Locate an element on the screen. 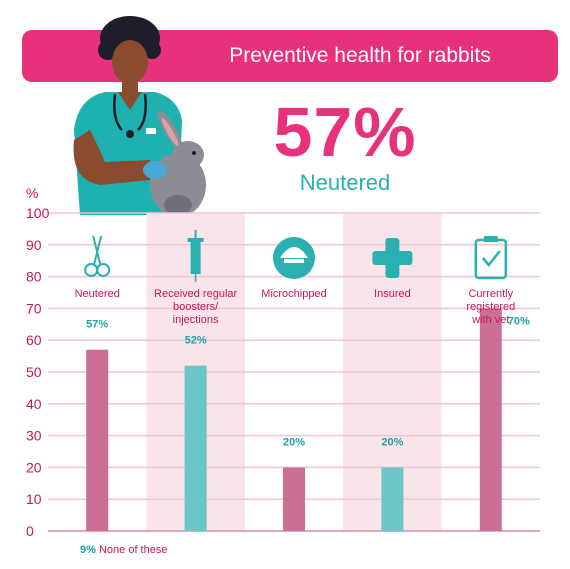 The height and width of the screenshot is (569, 570). category-label: Received regular boosters/injections is located at coordinates (195, 307).